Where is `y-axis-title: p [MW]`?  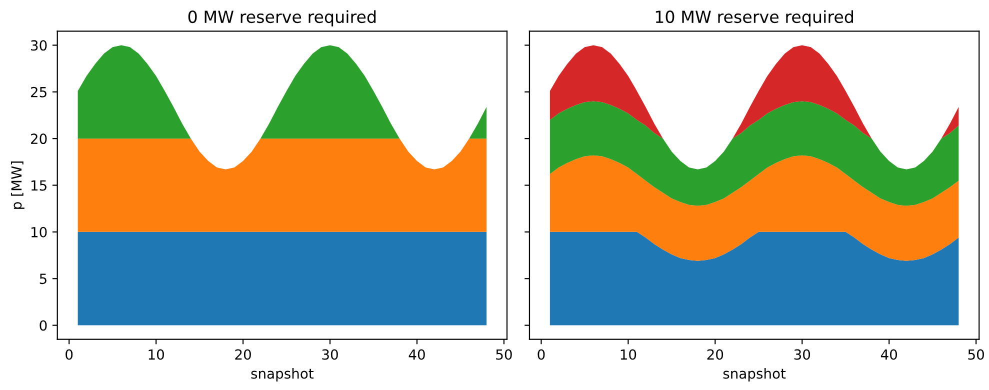 y-axis-title: p [MW] is located at coordinates (17, 185).